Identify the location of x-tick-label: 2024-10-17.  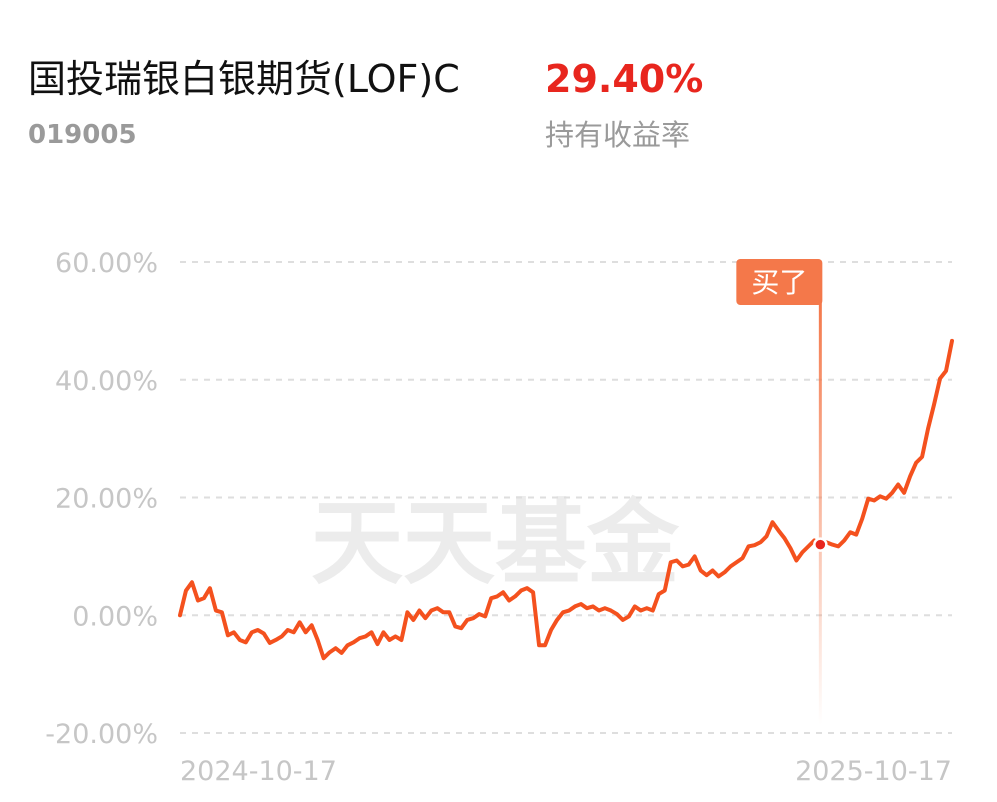
(258, 771).